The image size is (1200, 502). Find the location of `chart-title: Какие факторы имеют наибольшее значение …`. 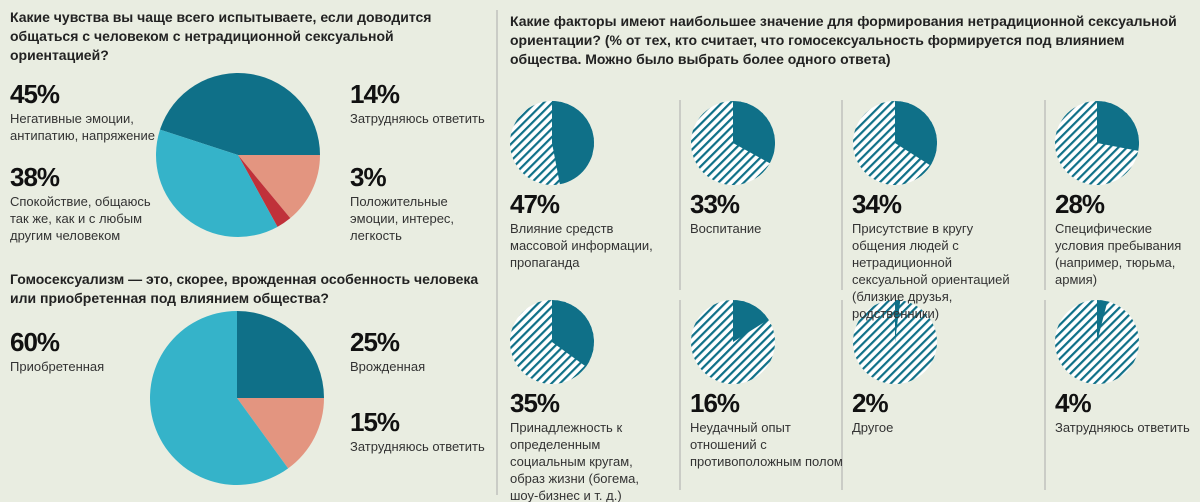

chart-title: Какие факторы имеют наибольшее значение … is located at coordinates (843, 40).